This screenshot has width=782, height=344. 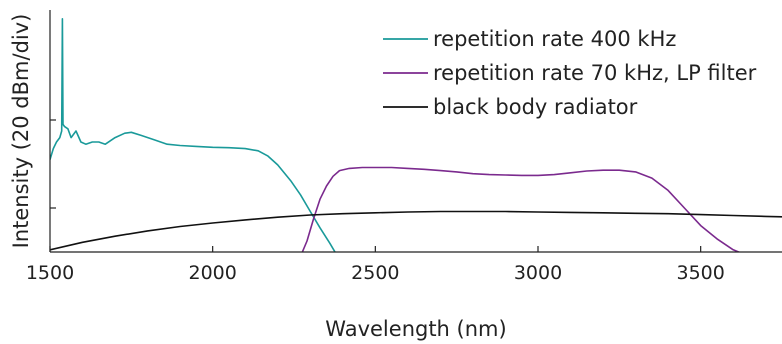 I want to click on legend-label-2: repetition rate 70 kHz, LP filter, so click(x=595, y=73).